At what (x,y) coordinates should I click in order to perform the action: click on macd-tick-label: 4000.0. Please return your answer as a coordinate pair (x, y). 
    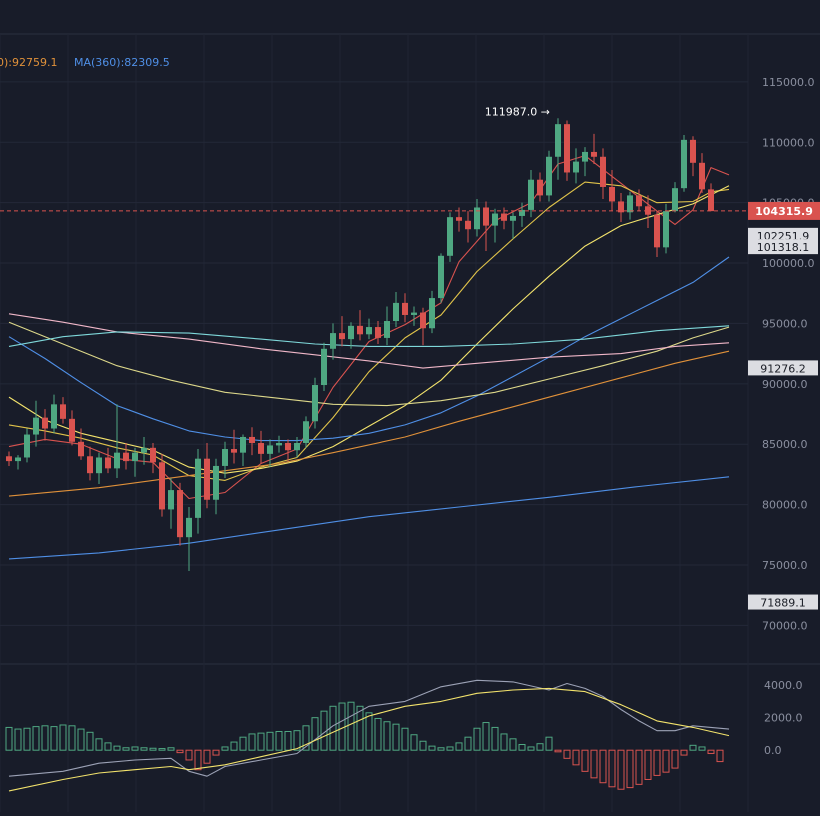
    Looking at the image, I should click on (783, 685).